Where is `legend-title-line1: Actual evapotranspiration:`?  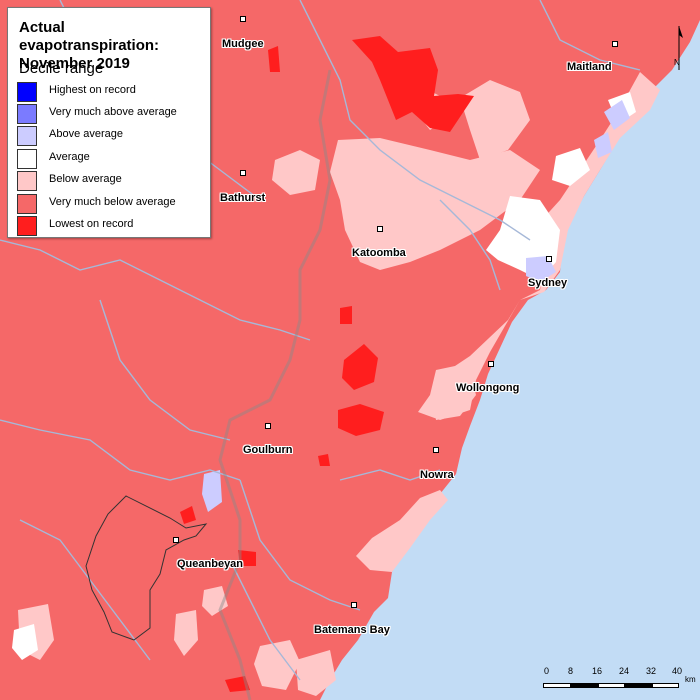 legend-title-line1: Actual evapotranspiration: is located at coordinates (89, 36).